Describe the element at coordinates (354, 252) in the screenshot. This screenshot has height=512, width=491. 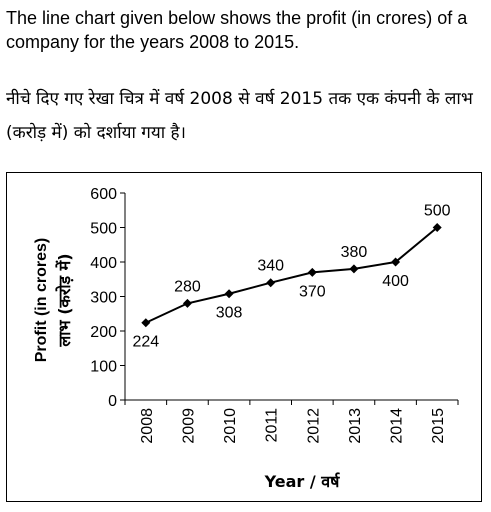
I see `data-label: 380` at that location.